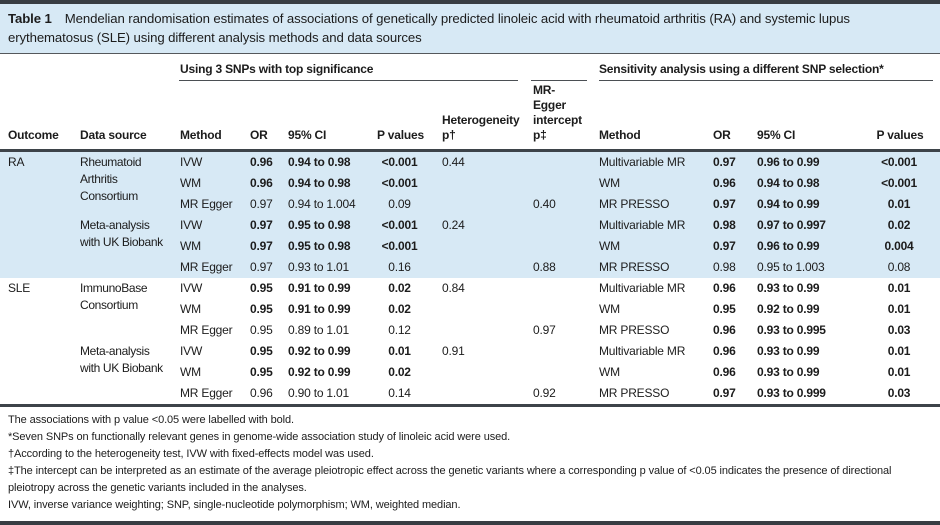 The width and height of the screenshot is (940, 525). I want to click on cell-ci-sensitivity: 0.94 to 0.99, so click(803, 204).